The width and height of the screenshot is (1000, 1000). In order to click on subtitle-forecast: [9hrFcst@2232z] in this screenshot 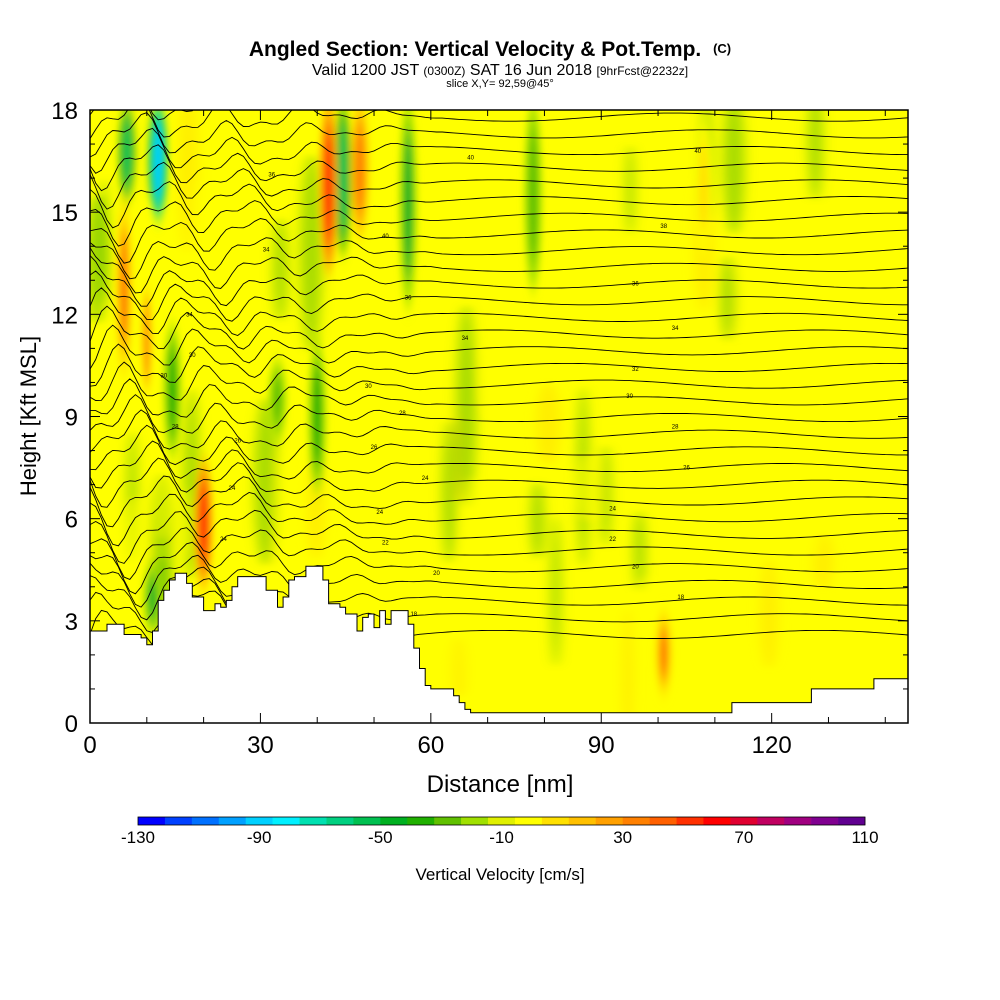, I will do `click(643, 71)`.